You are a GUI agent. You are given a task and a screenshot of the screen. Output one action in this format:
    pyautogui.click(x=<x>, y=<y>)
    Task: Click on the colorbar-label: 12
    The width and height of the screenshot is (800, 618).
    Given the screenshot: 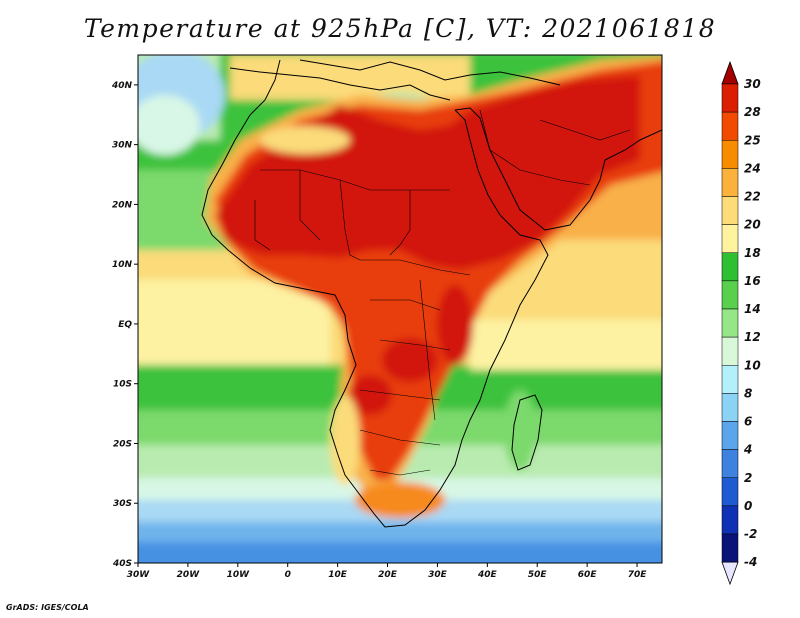 What is the action you would take?
    pyautogui.click(x=752, y=337)
    